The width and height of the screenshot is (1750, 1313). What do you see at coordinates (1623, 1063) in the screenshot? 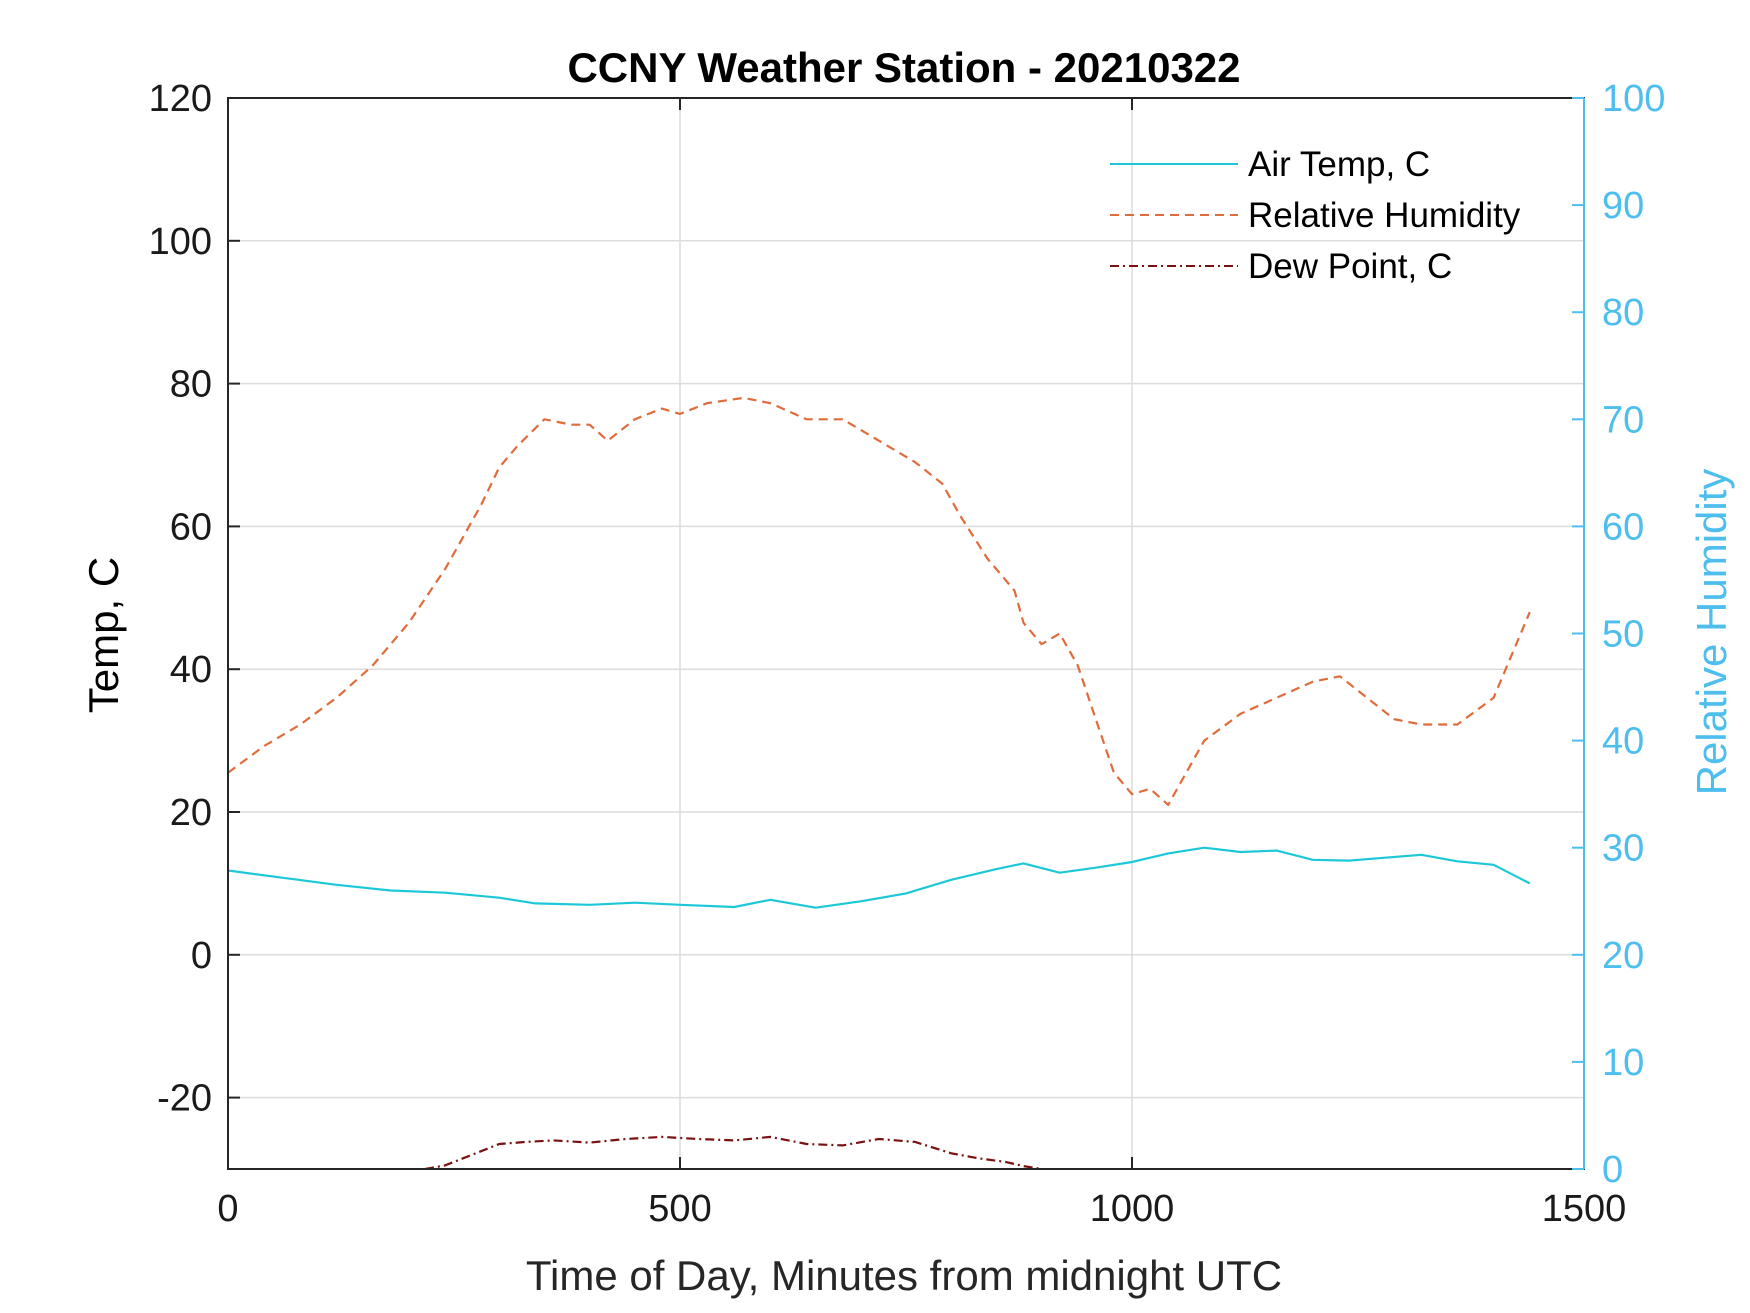
I see `right-tick-label: 10` at bounding box center [1623, 1063].